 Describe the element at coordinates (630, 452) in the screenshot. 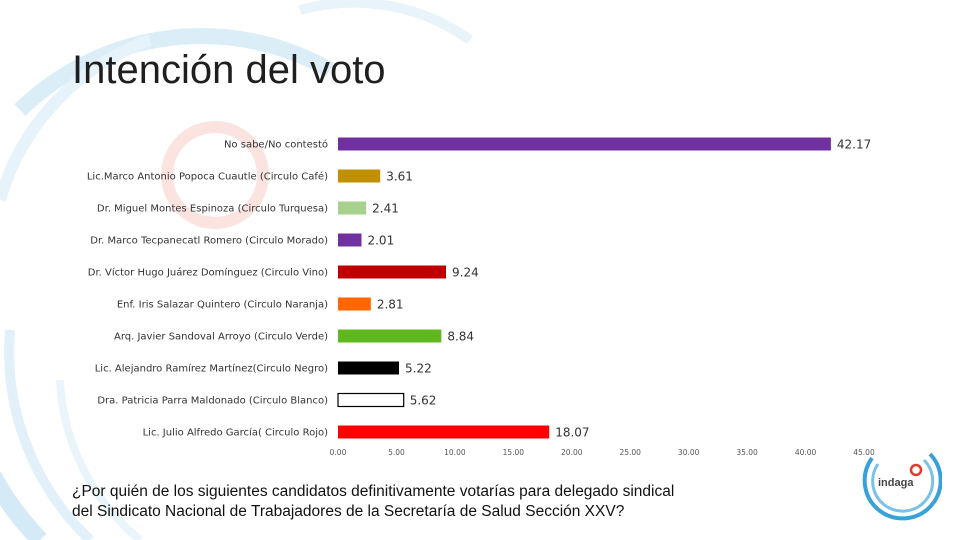

I see `x-tick-label: 25.00` at that location.